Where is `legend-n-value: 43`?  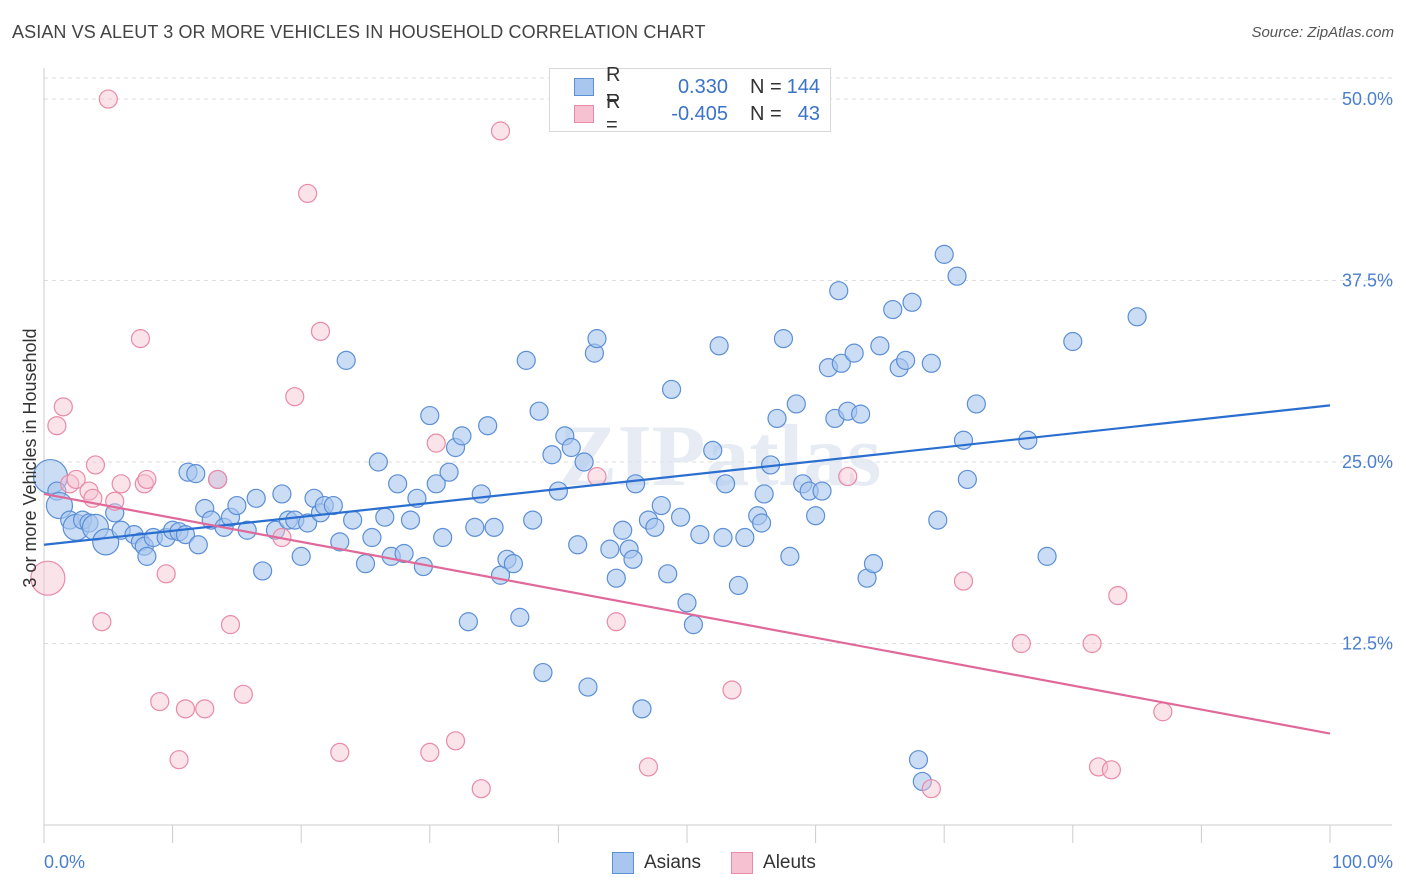
legend-n-value: 43 is located at coordinates (808, 113).